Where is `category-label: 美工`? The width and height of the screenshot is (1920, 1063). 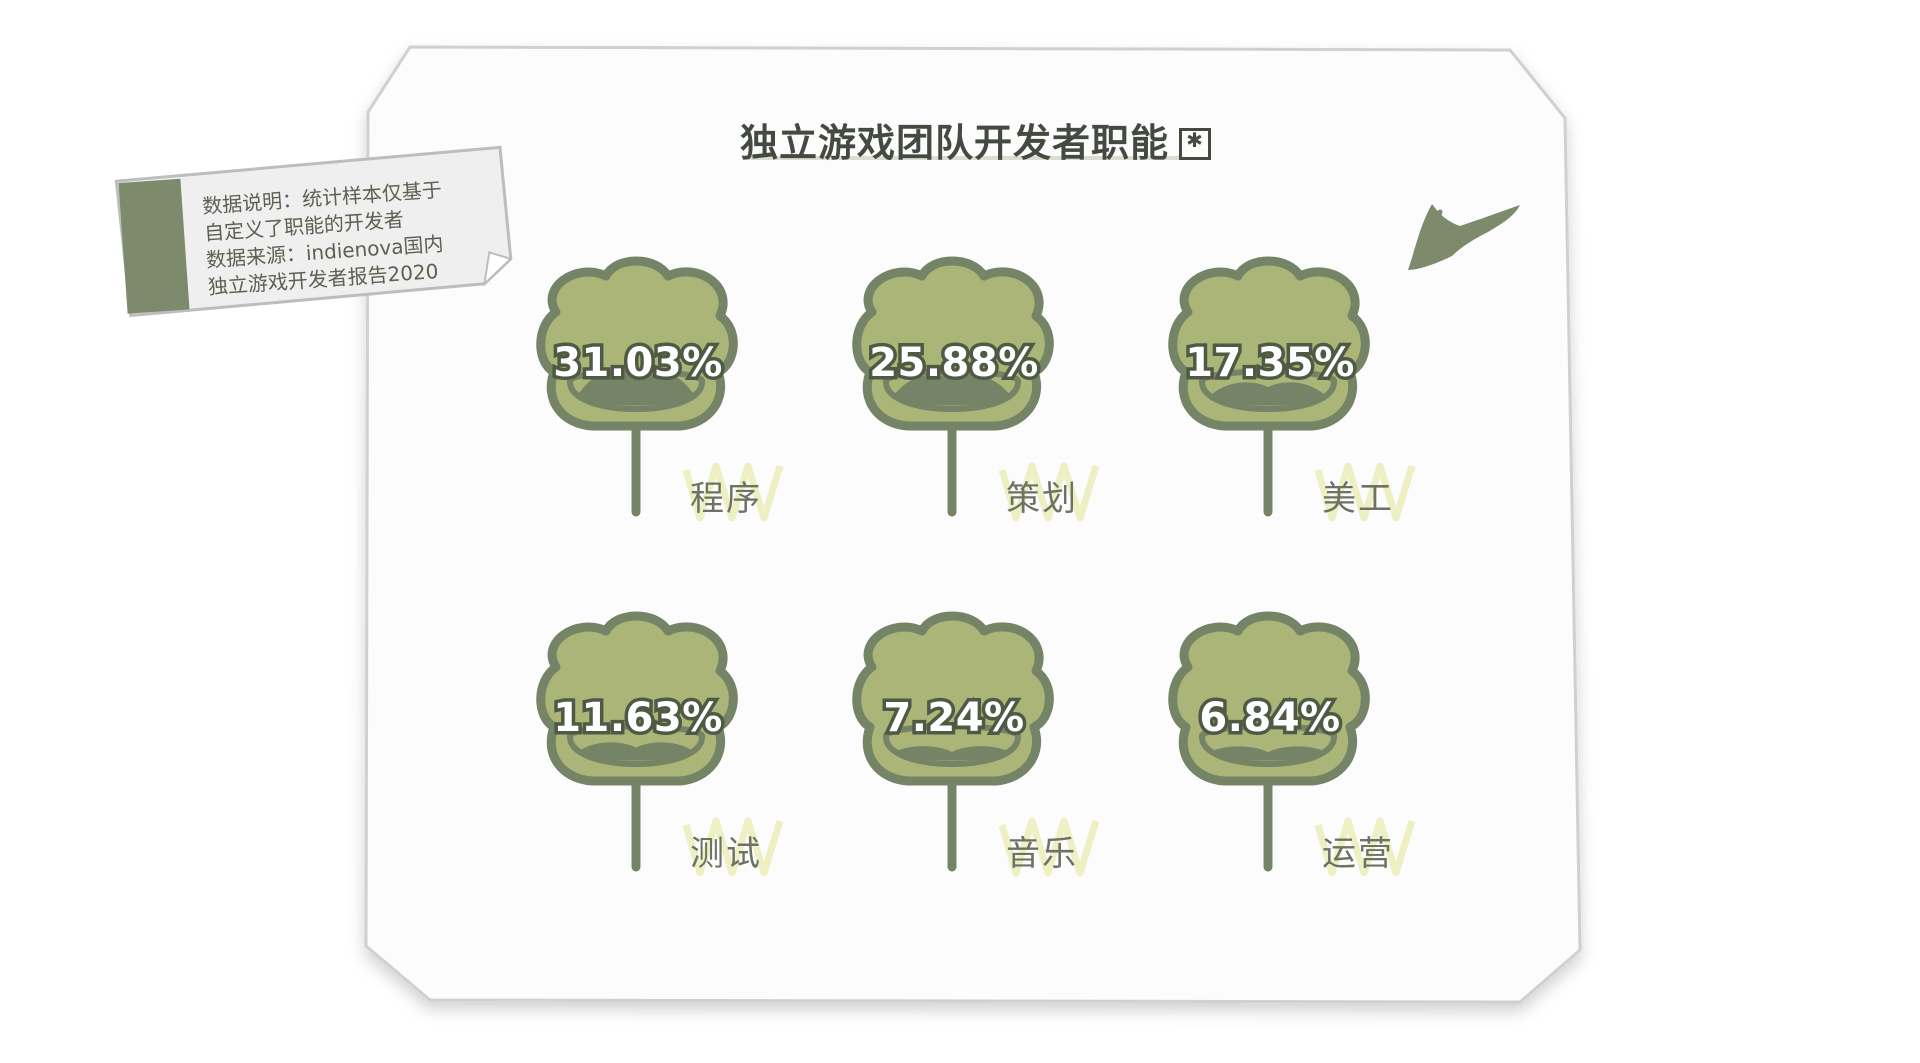
category-label: 美工 is located at coordinates (1358, 499).